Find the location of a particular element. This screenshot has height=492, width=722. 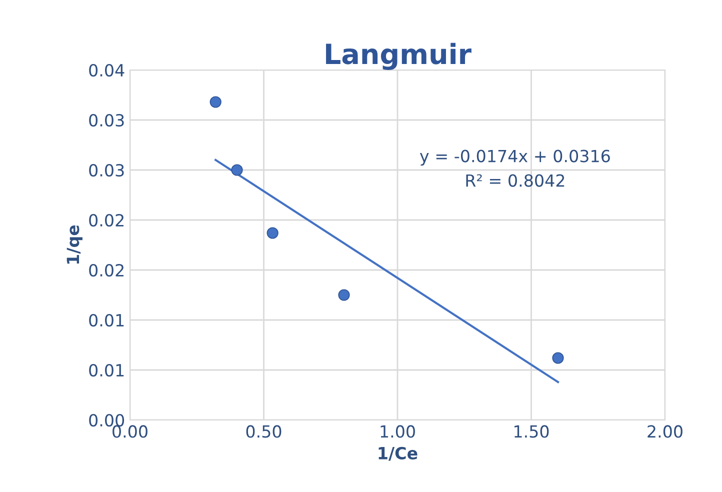

y-tick-label: 0.04 is located at coordinates (106, 70).